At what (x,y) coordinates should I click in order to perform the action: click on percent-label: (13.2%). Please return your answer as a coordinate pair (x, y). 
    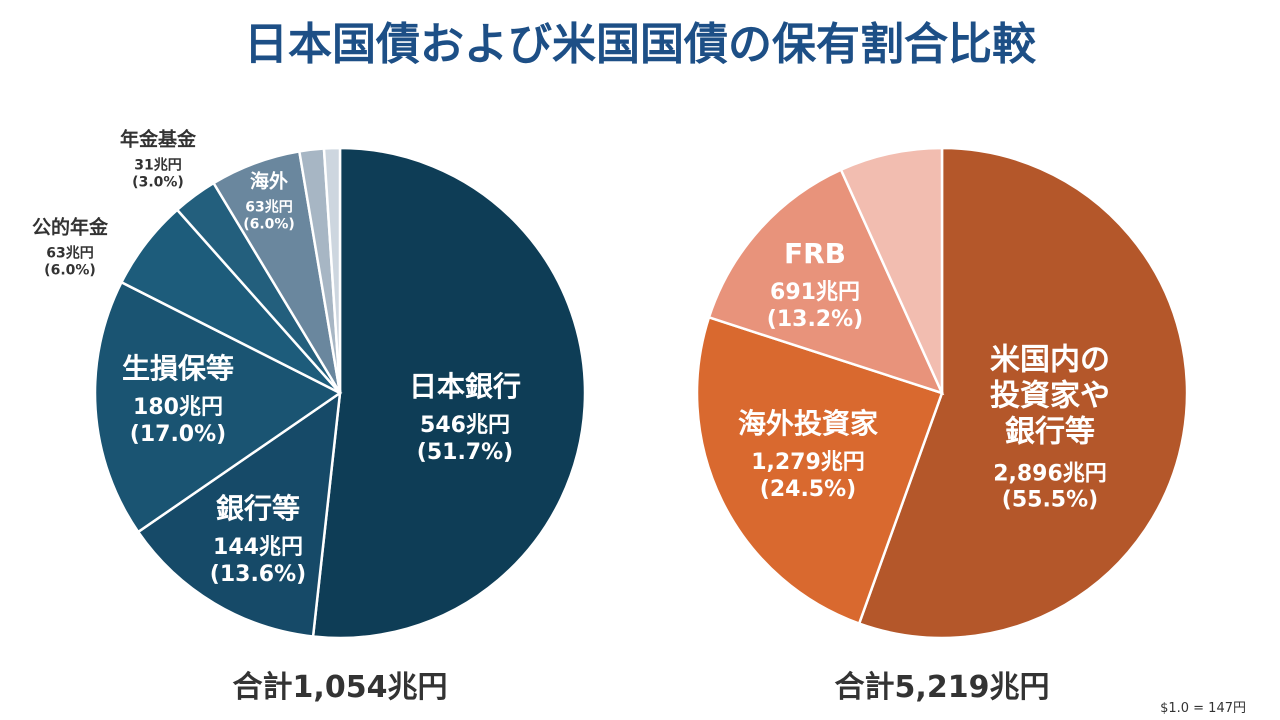
    Looking at the image, I should click on (815, 319).